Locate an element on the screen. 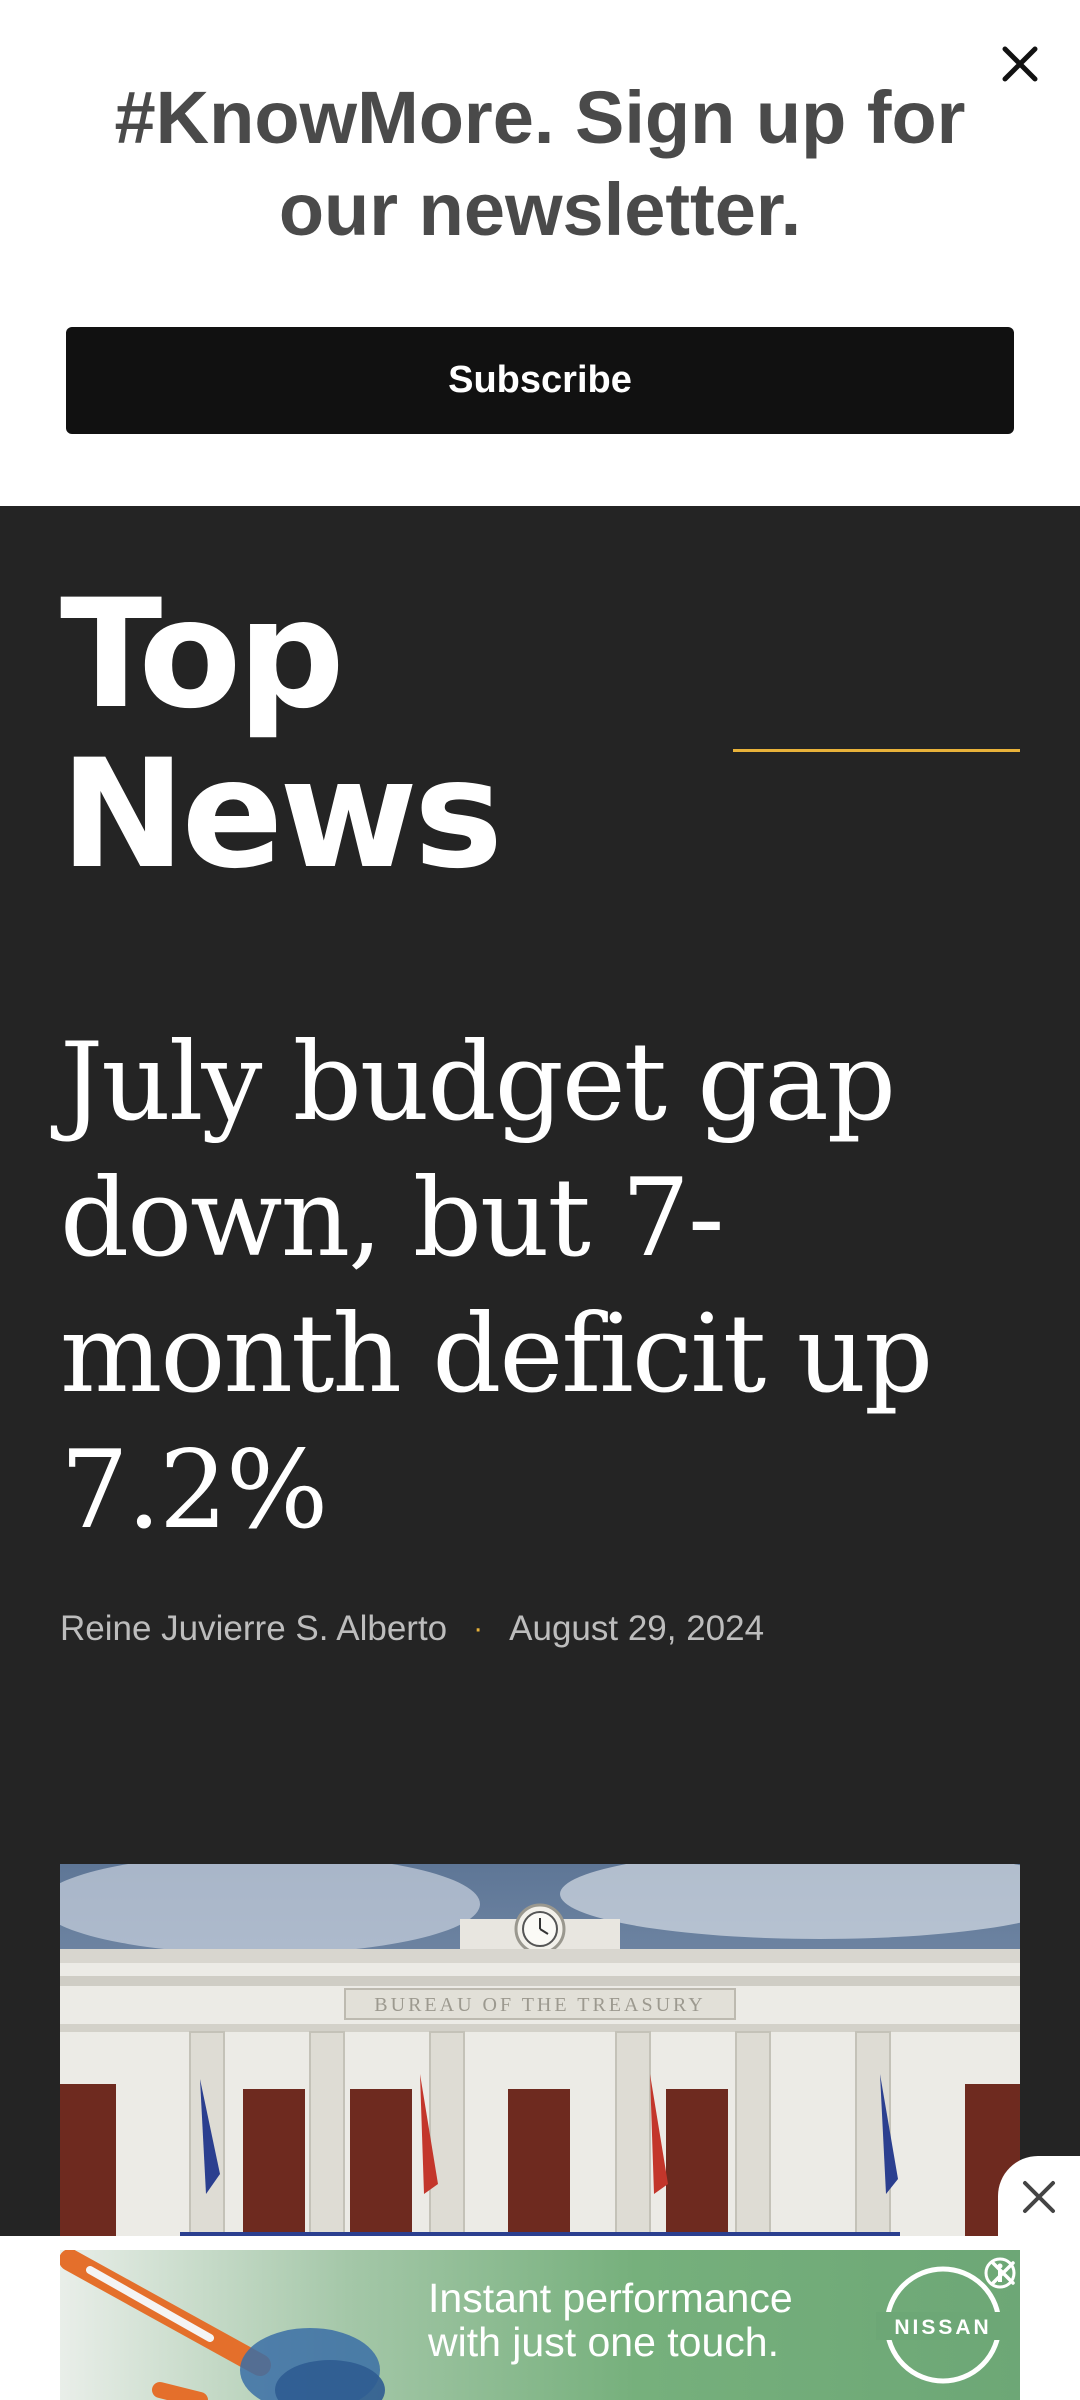 The image size is (1080, 2400). ad-brand: NISSAN is located at coordinates (942, 2327).